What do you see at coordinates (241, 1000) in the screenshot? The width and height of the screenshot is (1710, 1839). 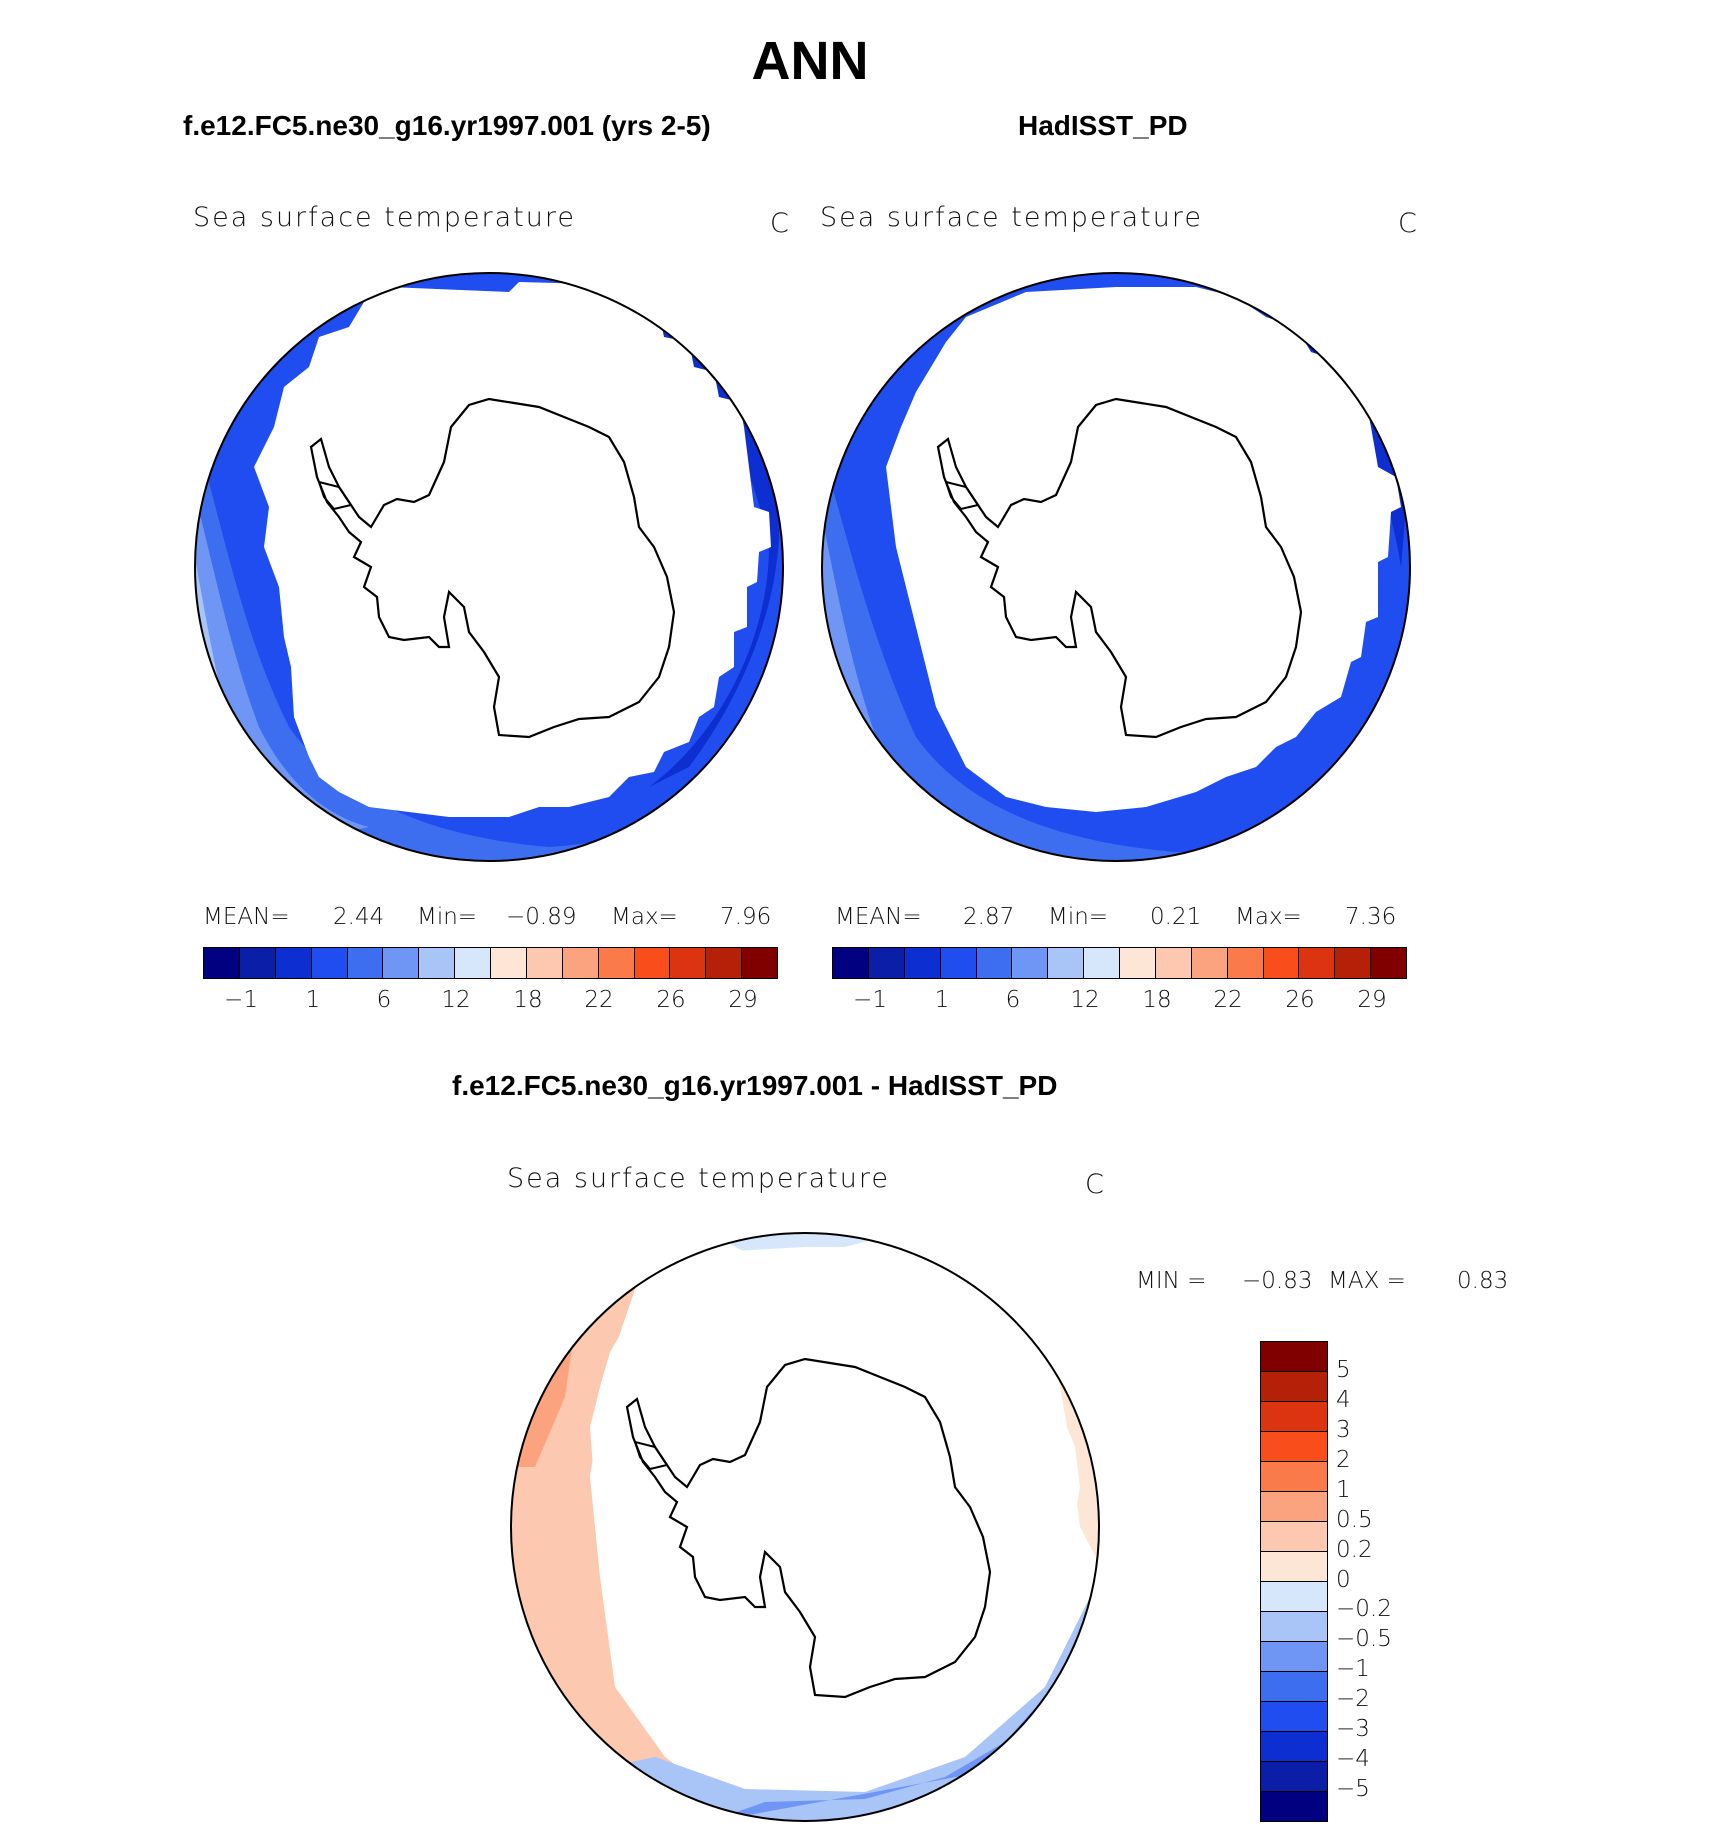 I see `panel1-tick: −1` at bounding box center [241, 1000].